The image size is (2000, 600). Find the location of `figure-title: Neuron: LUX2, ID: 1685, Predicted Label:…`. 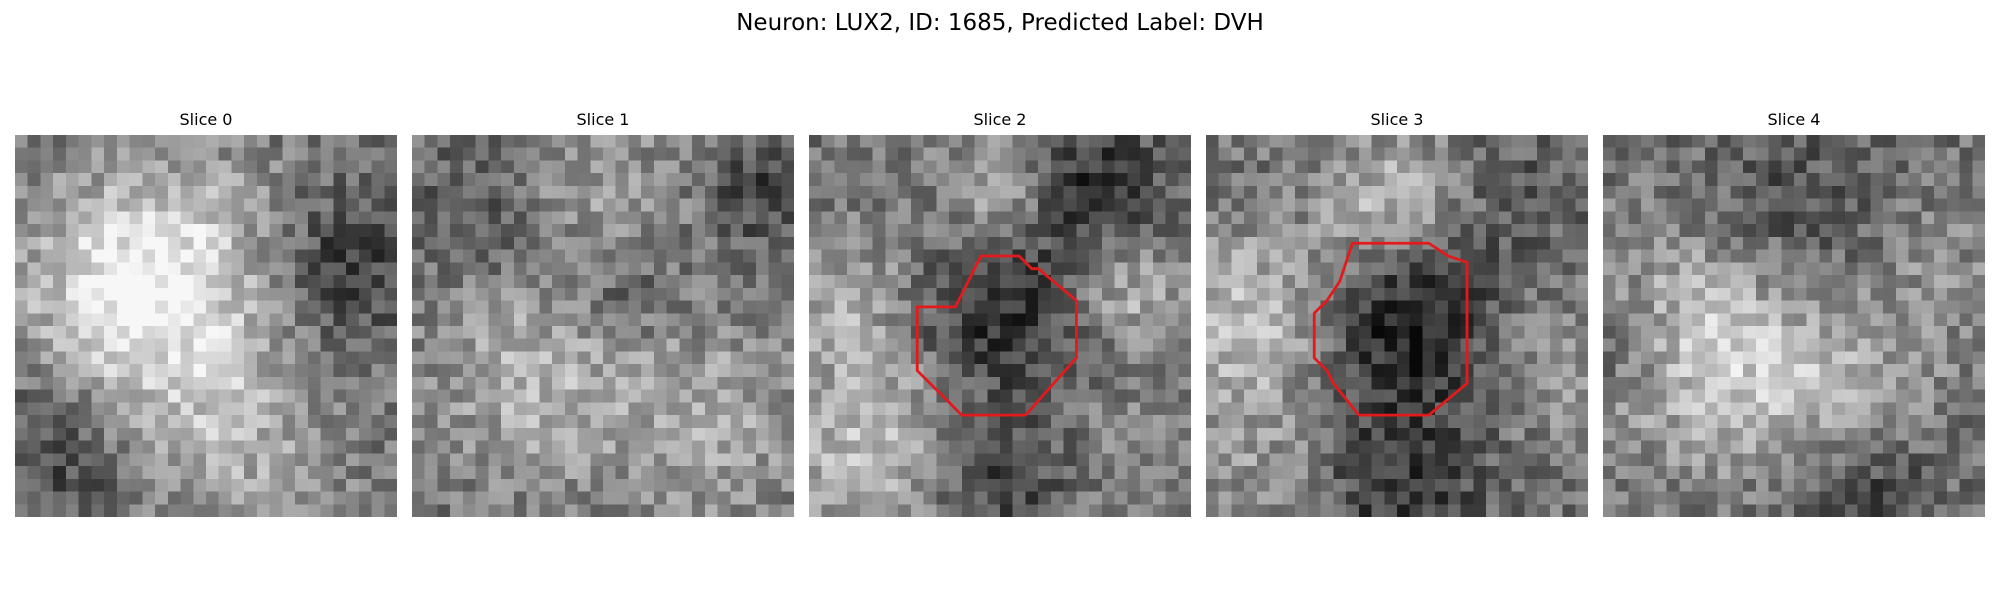

figure-title: Neuron: LUX2, ID: 1685, Predicted Label:… is located at coordinates (1000, 23).